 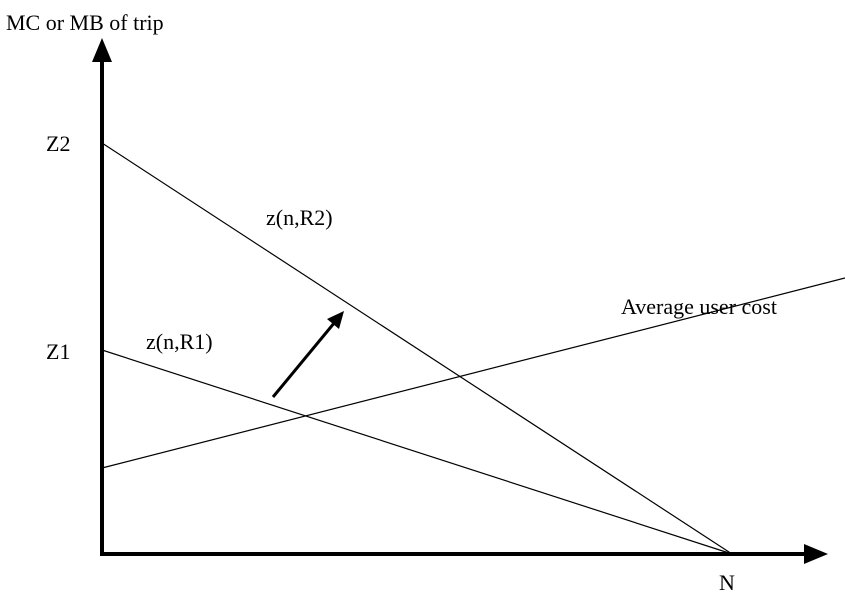 What do you see at coordinates (335, 320) in the screenshot?
I see `shift-arrowhead` at bounding box center [335, 320].